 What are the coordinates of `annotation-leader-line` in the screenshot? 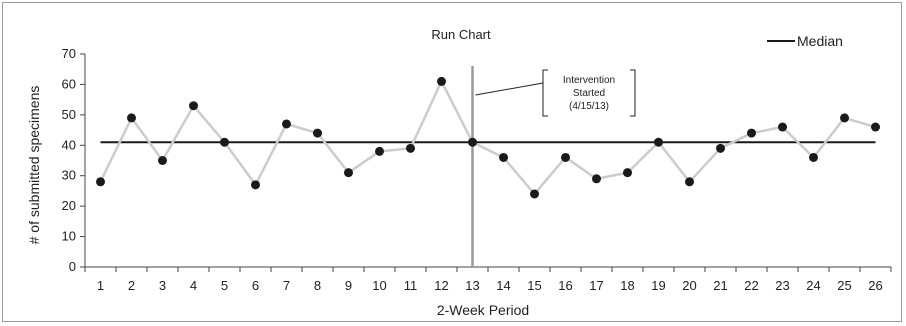 It's located at (509, 89).